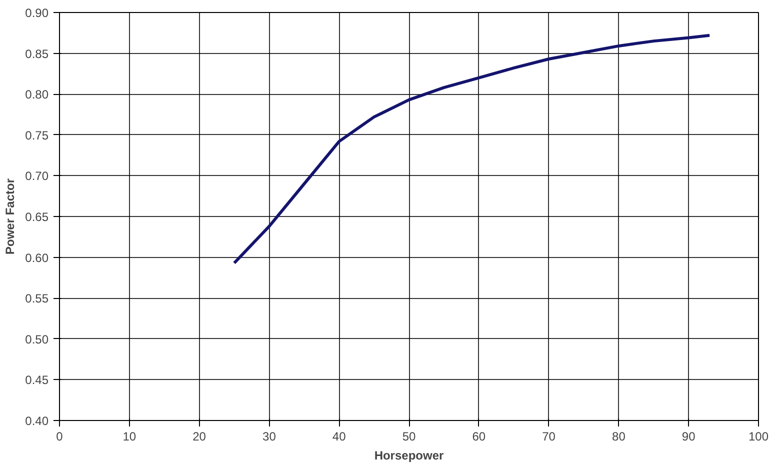  Describe the element at coordinates (758, 437) in the screenshot. I see `x-tick-label: 100` at that location.